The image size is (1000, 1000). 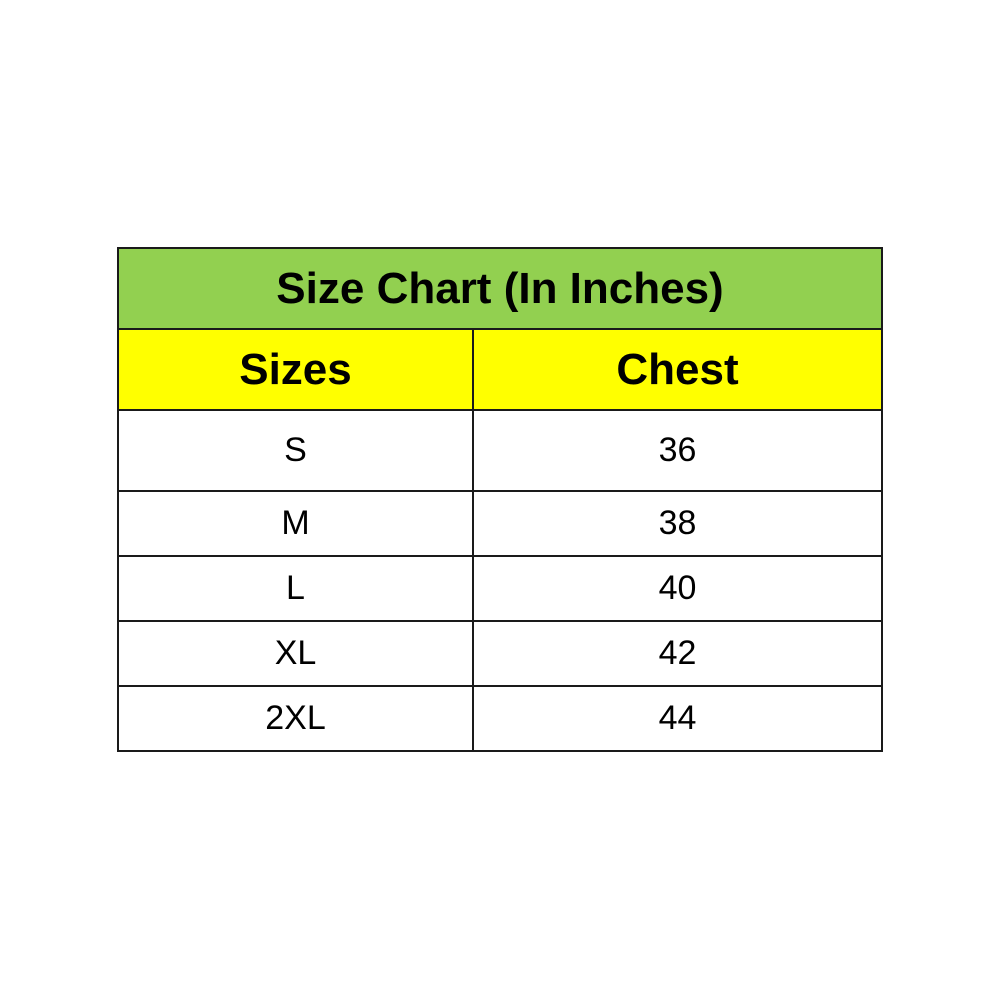 I want to click on table-row: XL 42, so click(x=500, y=653).